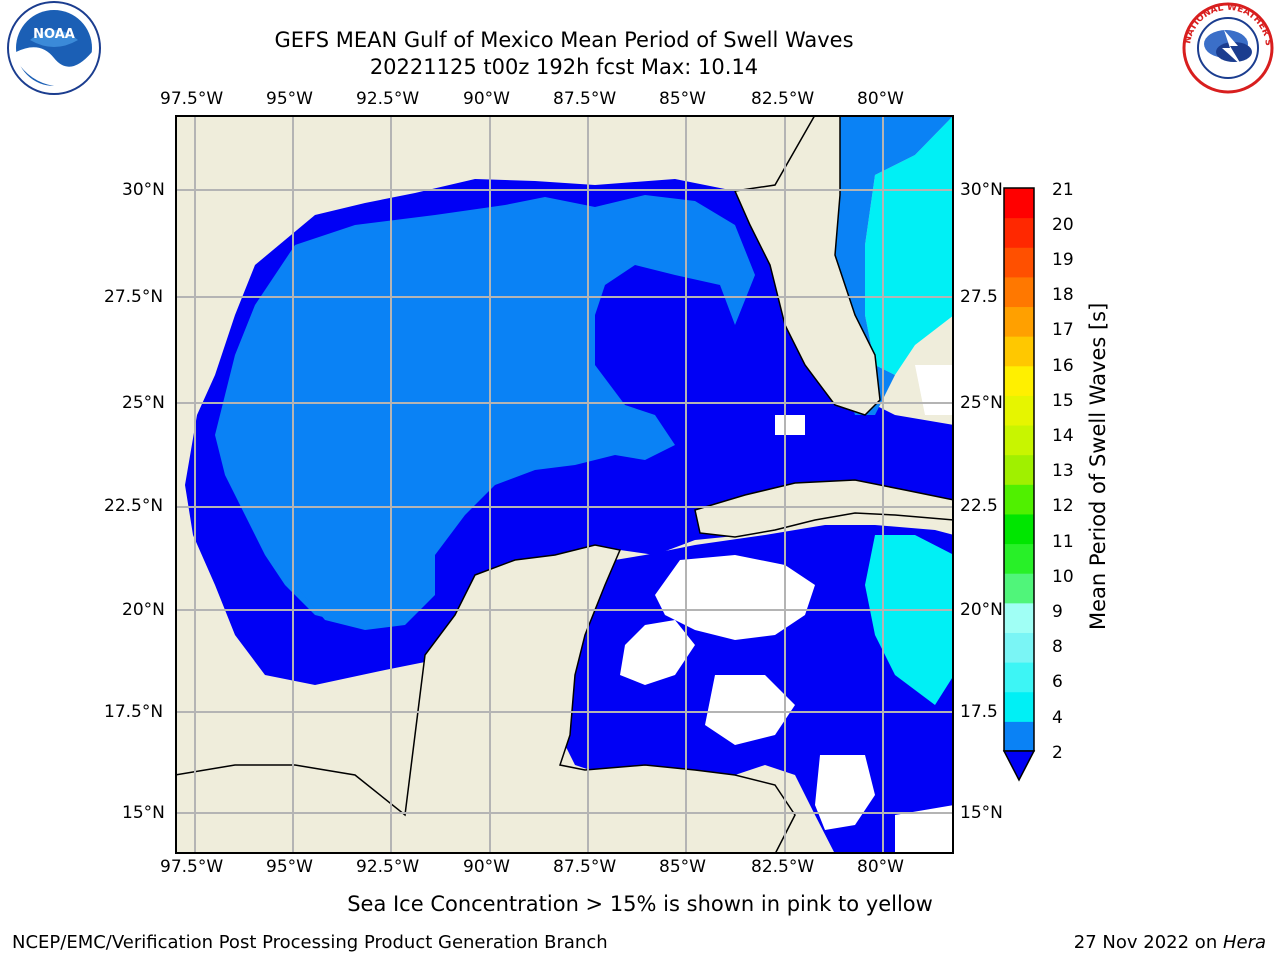 The image size is (1280, 960). Describe the element at coordinates (1063, 366) in the screenshot. I see `colorbar-tick: 16` at that location.